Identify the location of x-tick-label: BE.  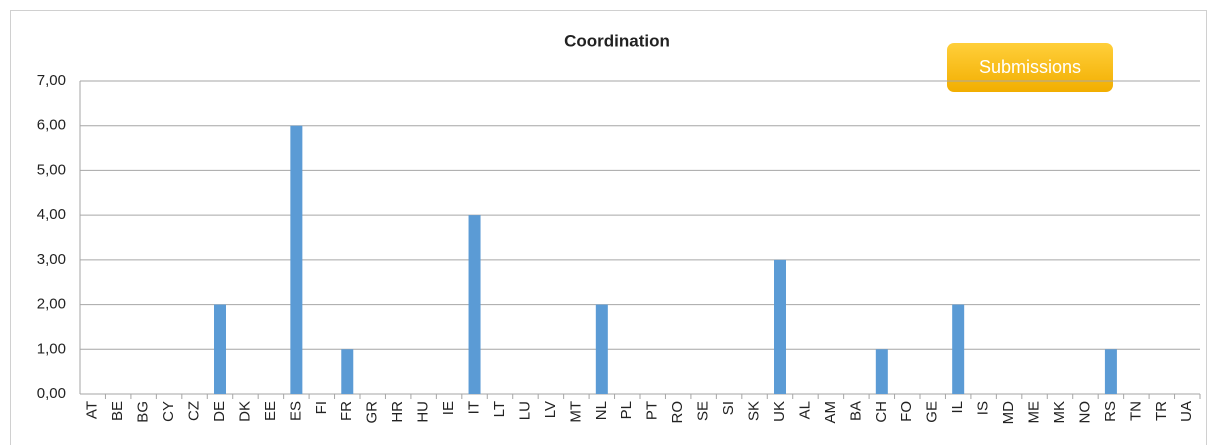
(117, 411).